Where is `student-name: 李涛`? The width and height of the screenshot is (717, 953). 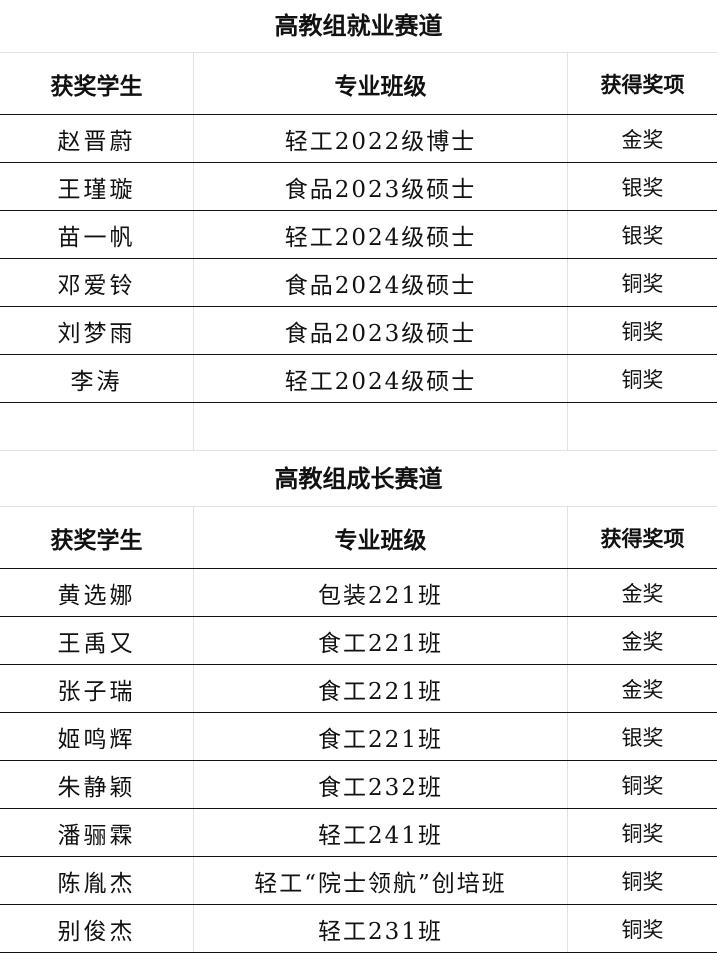
student-name: 李涛 is located at coordinates (97, 378).